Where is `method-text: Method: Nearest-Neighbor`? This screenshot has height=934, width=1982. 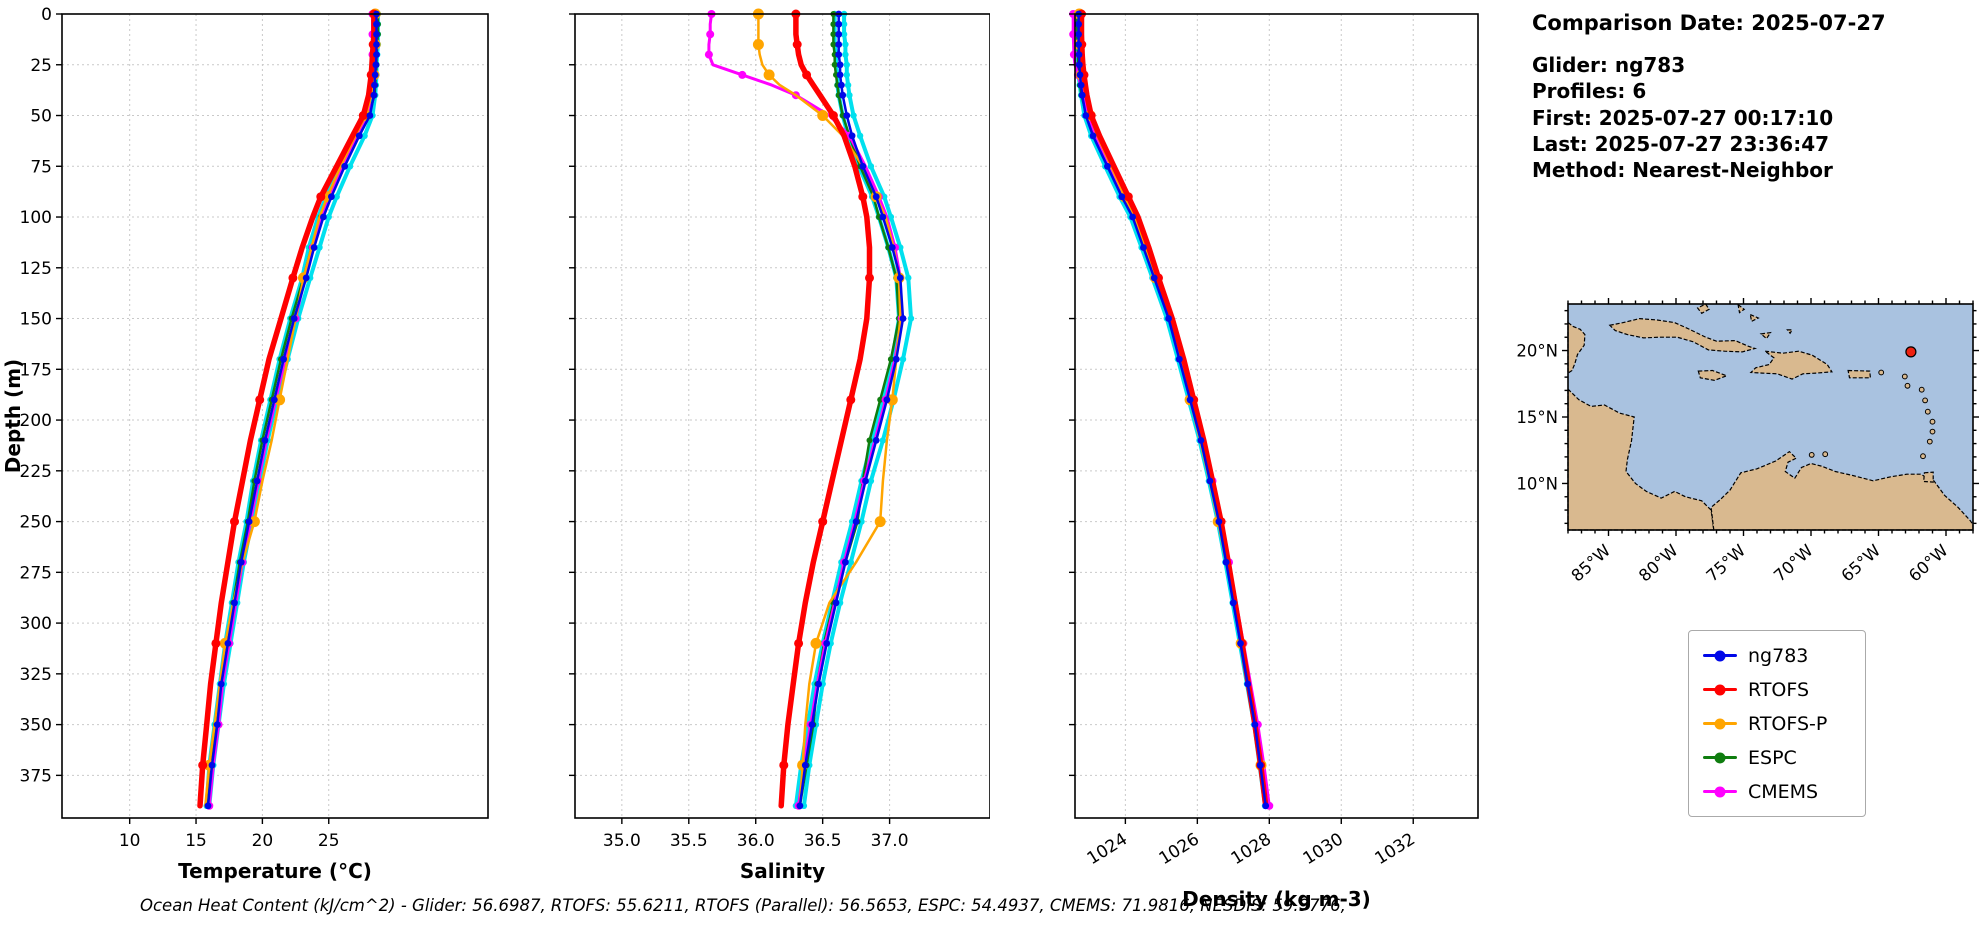
method-text: Method: Nearest-Neighbor is located at coordinates (1682, 170).